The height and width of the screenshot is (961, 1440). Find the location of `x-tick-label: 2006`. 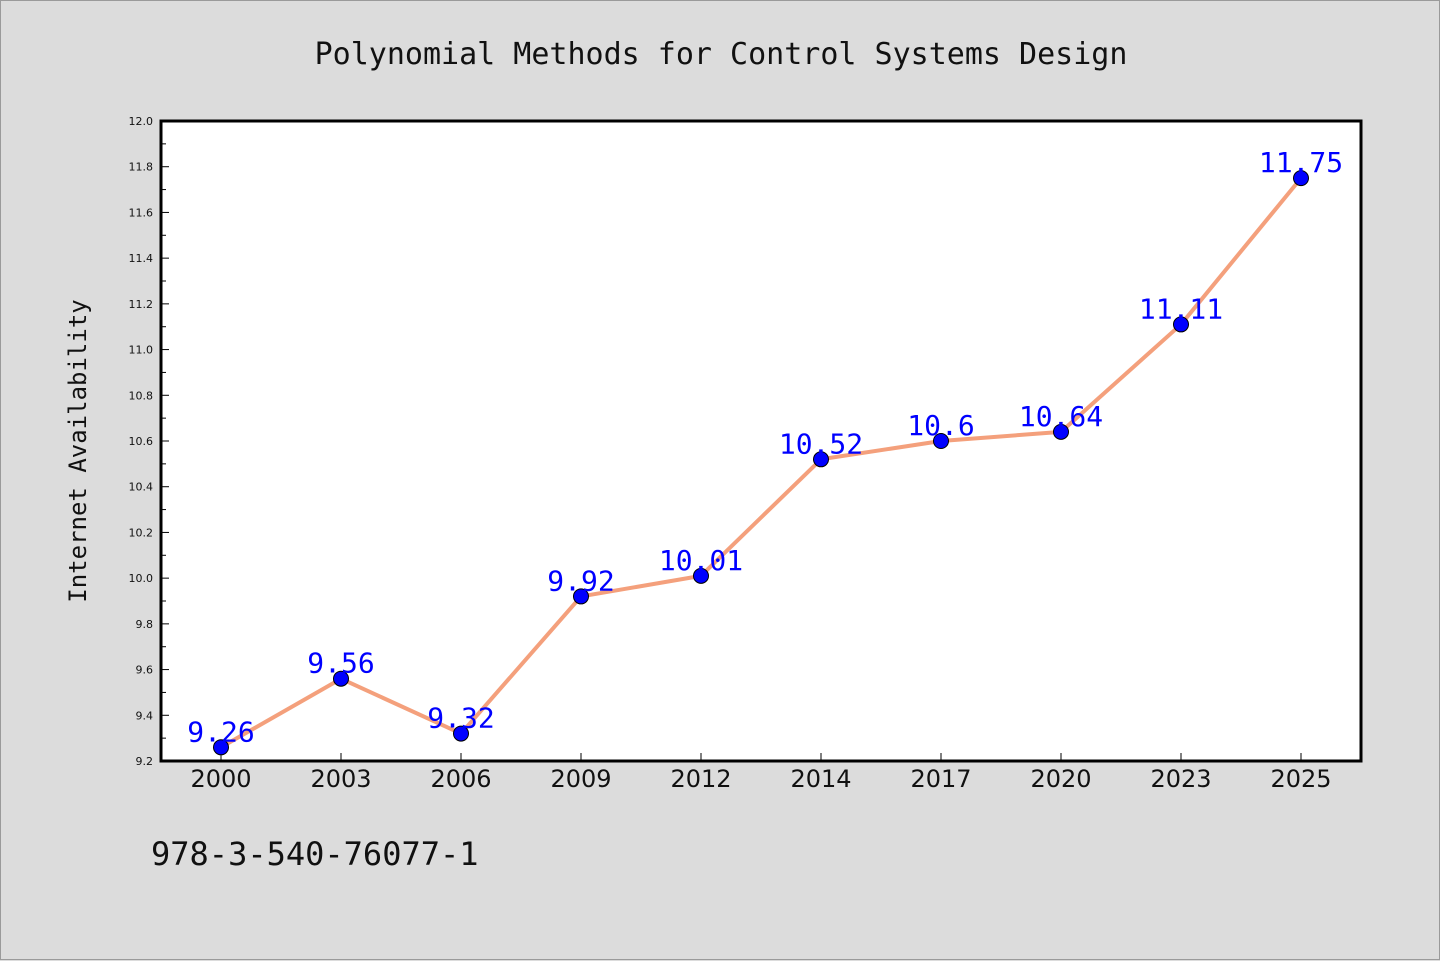

x-tick-label: 2006 is located at coordinates (460, 779).